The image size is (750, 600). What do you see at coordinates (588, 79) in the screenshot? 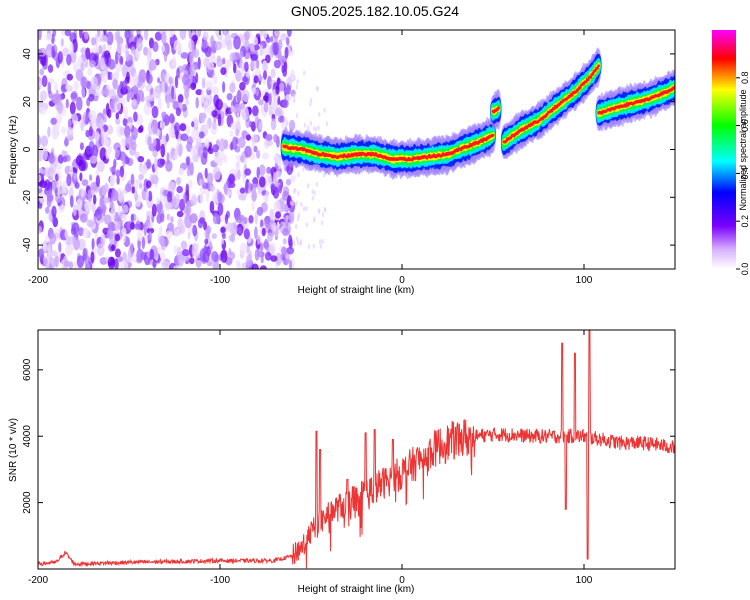
I see `ridge-mark` at bounding box center [588, 79].